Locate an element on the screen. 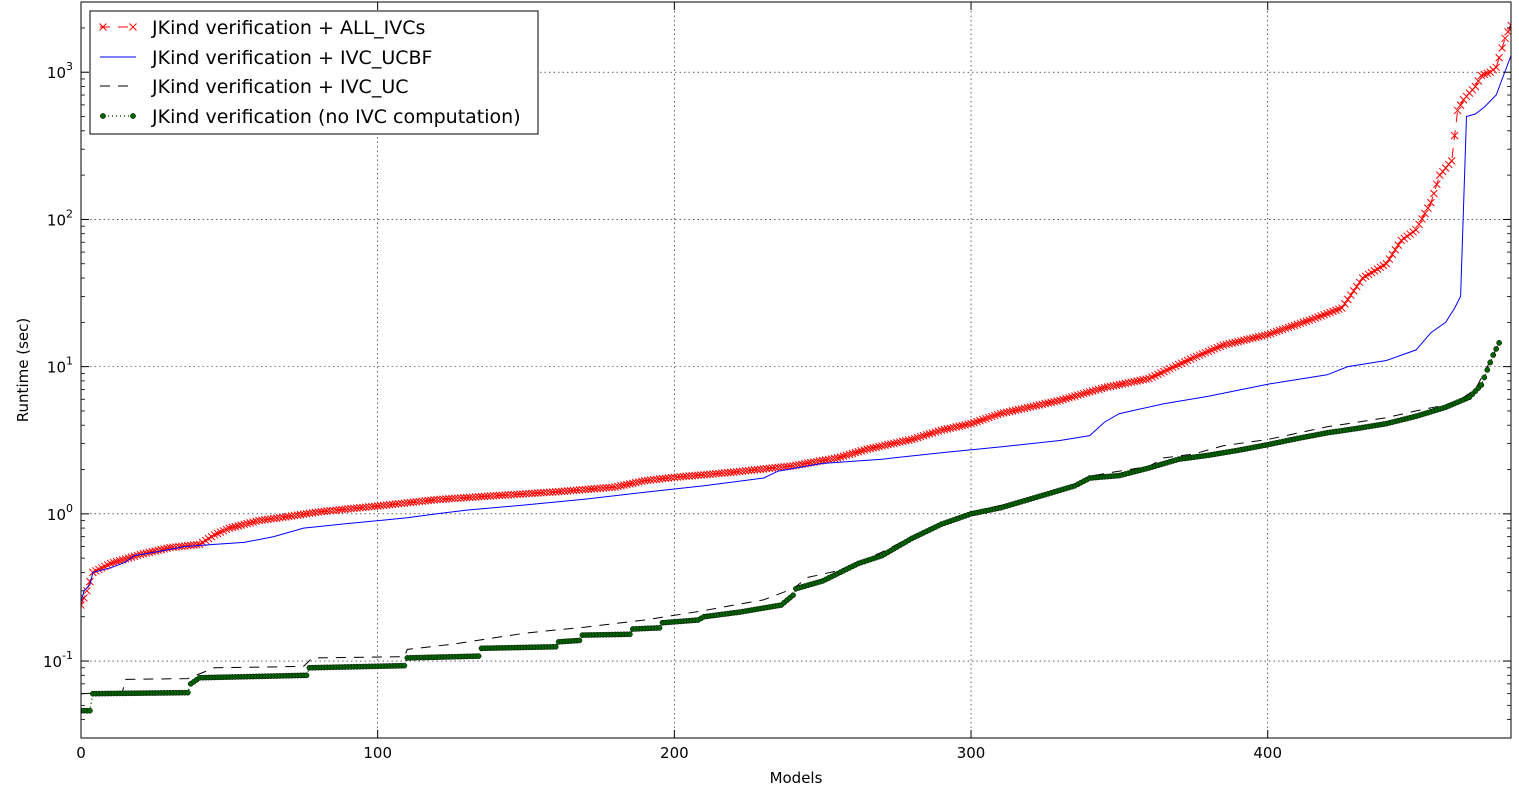  x-tick-label: 400 is located at coordinates (1267, 753).